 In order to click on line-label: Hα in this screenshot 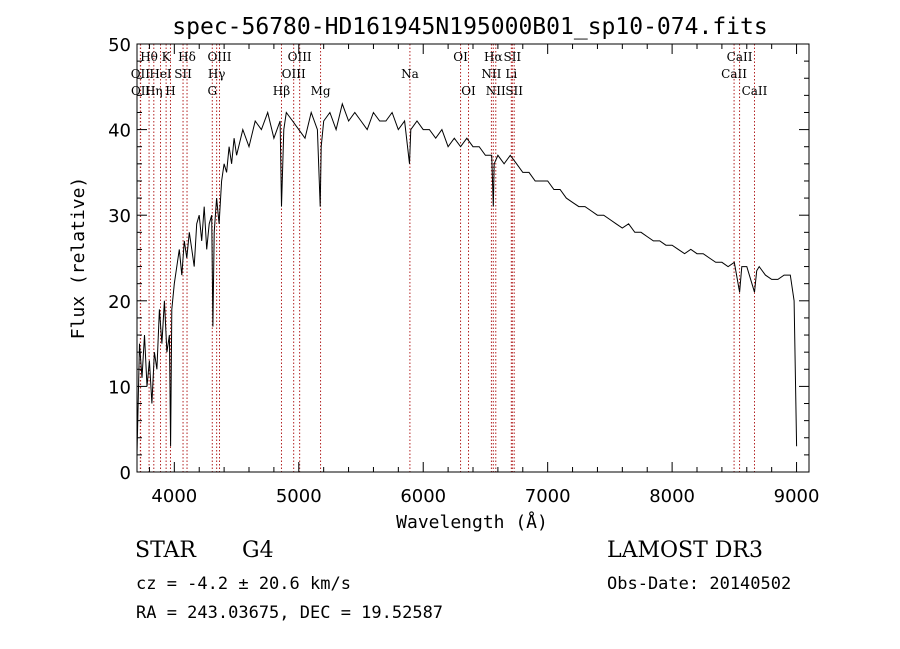, I will do `click(493, 57)`.